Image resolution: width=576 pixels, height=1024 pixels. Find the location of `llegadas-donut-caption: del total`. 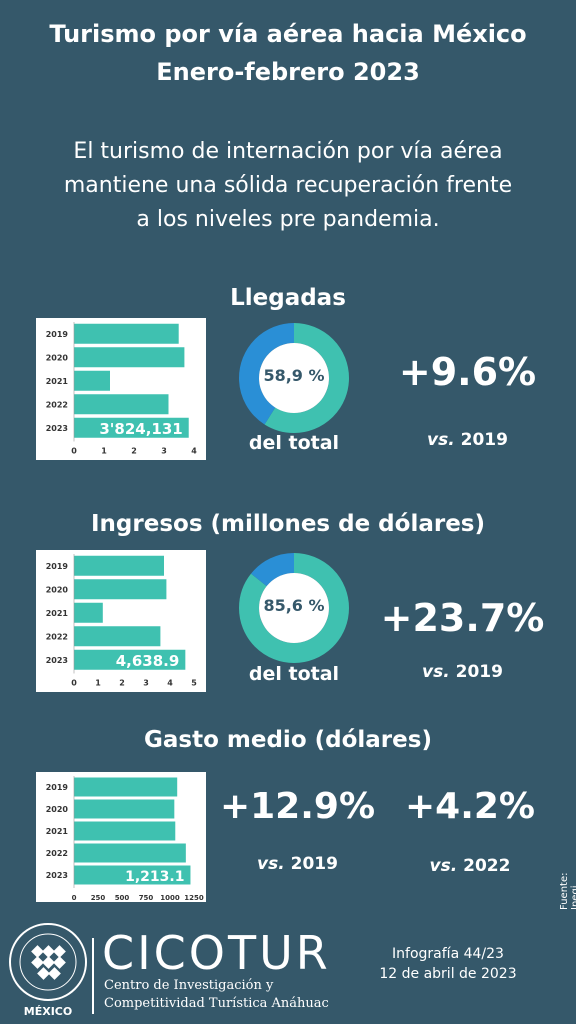

llegadas-donut-caption: del total is located at coordinates (294, 443).